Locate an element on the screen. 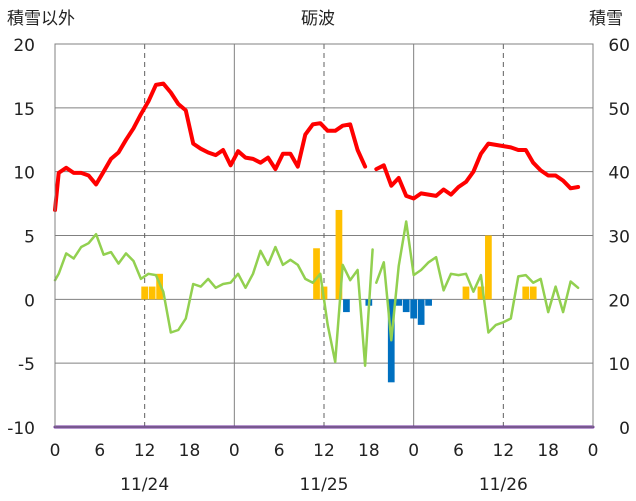 The image size is (636, 501). left-tick-label: 20 is located at coordinates (24, 46).